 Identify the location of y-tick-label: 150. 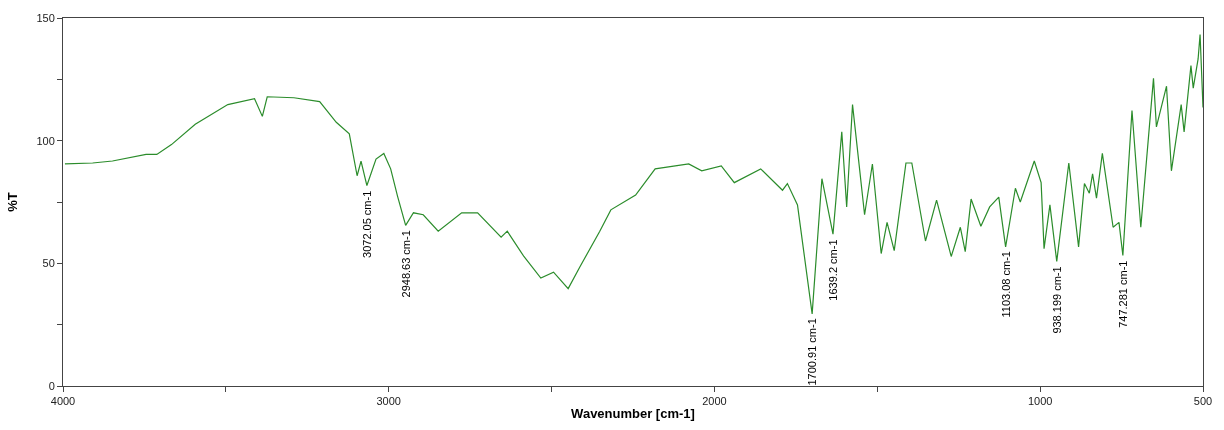
(45, 17).